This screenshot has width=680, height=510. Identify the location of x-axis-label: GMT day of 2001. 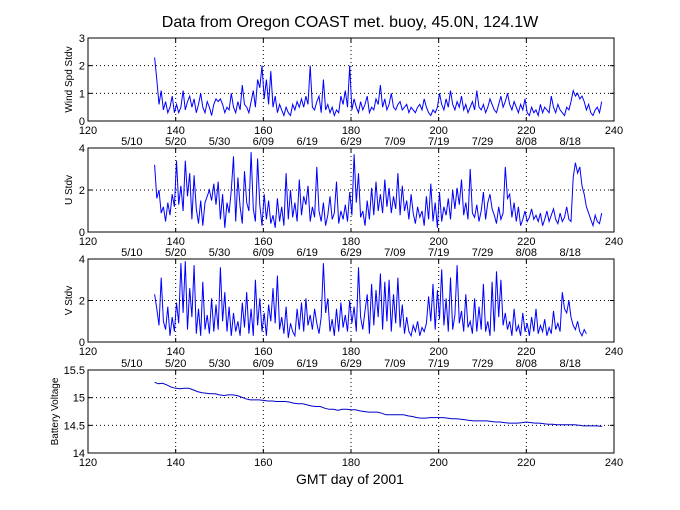
(350, 479).